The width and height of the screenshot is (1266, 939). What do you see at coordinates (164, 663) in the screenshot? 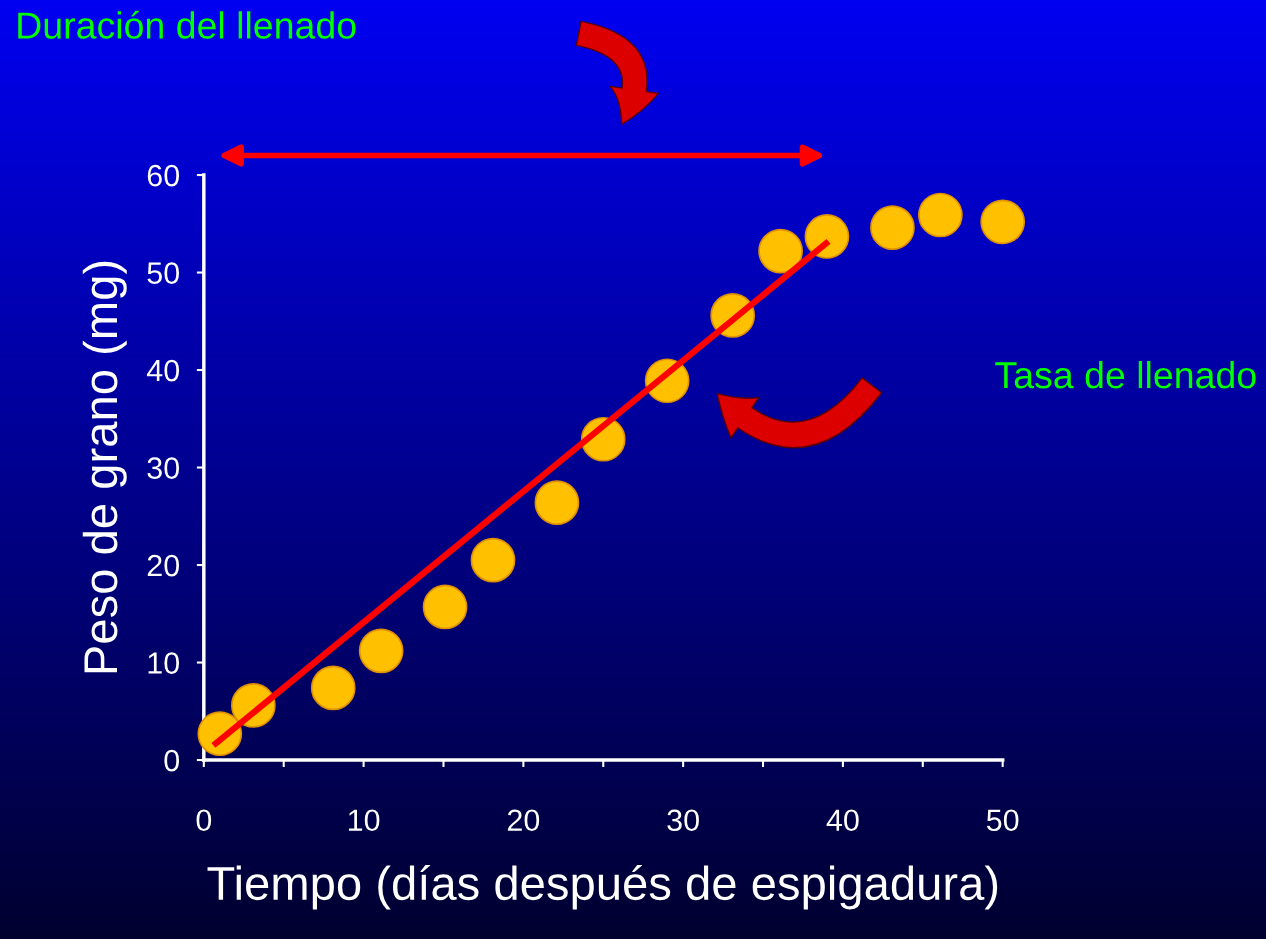
I see `y-tick-label: 10` at bounding box center [164, 663].